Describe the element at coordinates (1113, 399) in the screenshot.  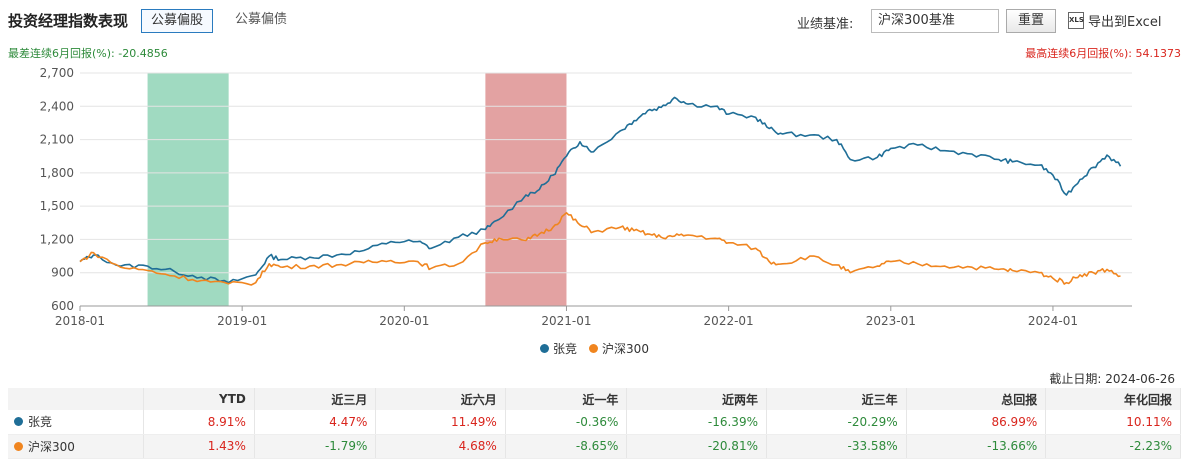
I see `column-header: 年化回报` at that location.